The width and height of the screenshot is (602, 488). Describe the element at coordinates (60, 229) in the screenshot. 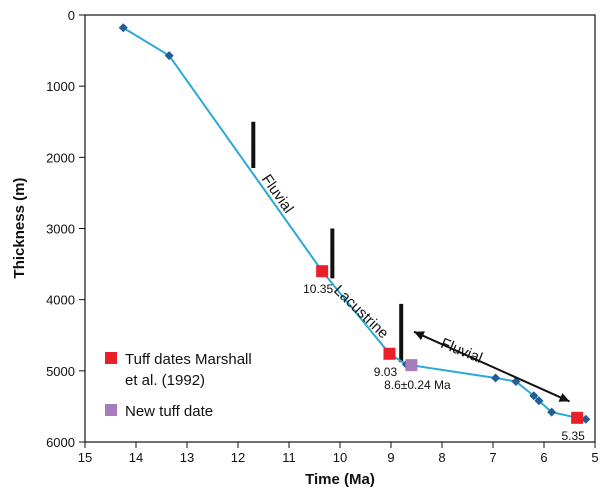

I see `y-tick-label: 3000` at that location.